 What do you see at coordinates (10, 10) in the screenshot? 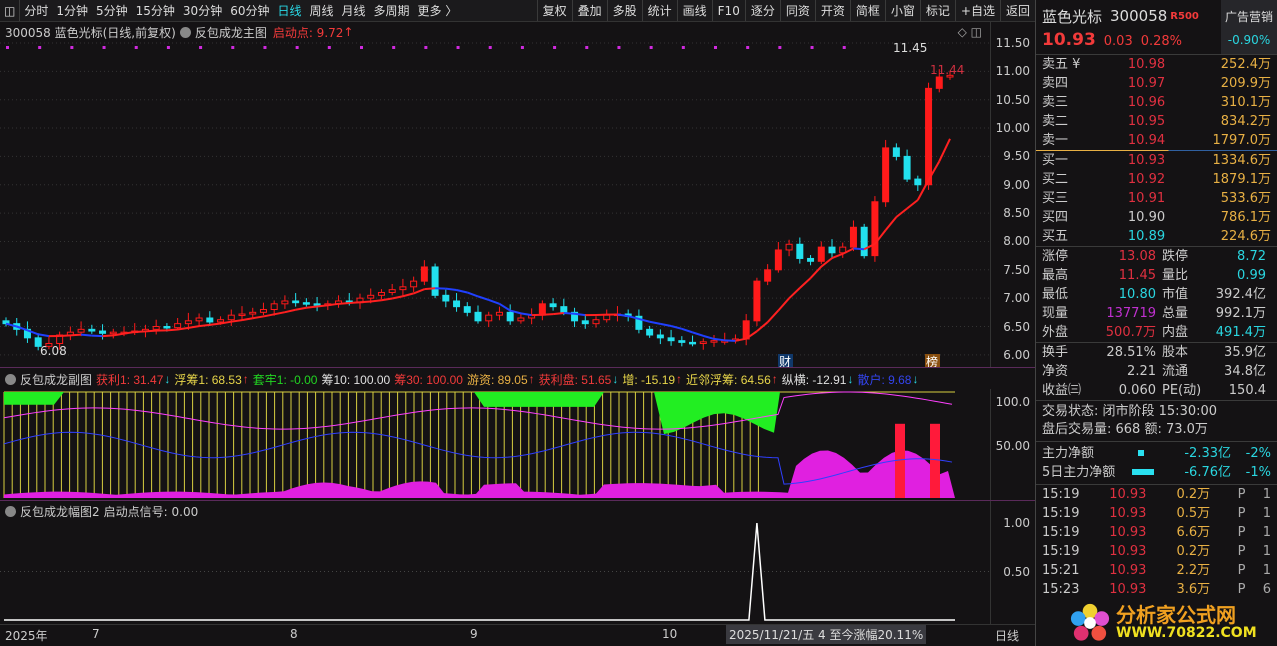
I see `panel-toggle-icon: ◫` at bounding box center [10, 10].